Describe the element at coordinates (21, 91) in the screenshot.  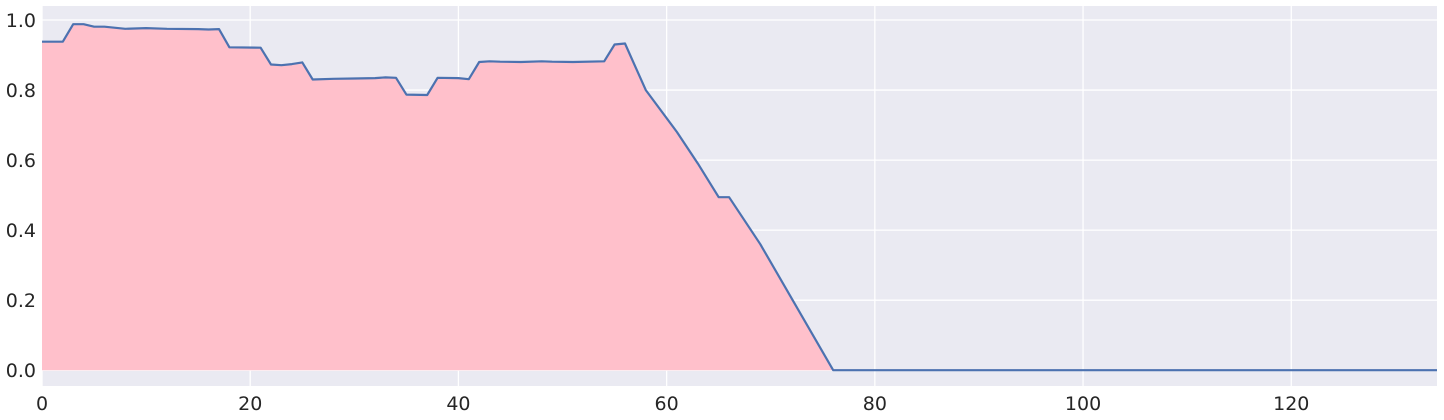
I see `y-tick-label: 0.8` at that location.